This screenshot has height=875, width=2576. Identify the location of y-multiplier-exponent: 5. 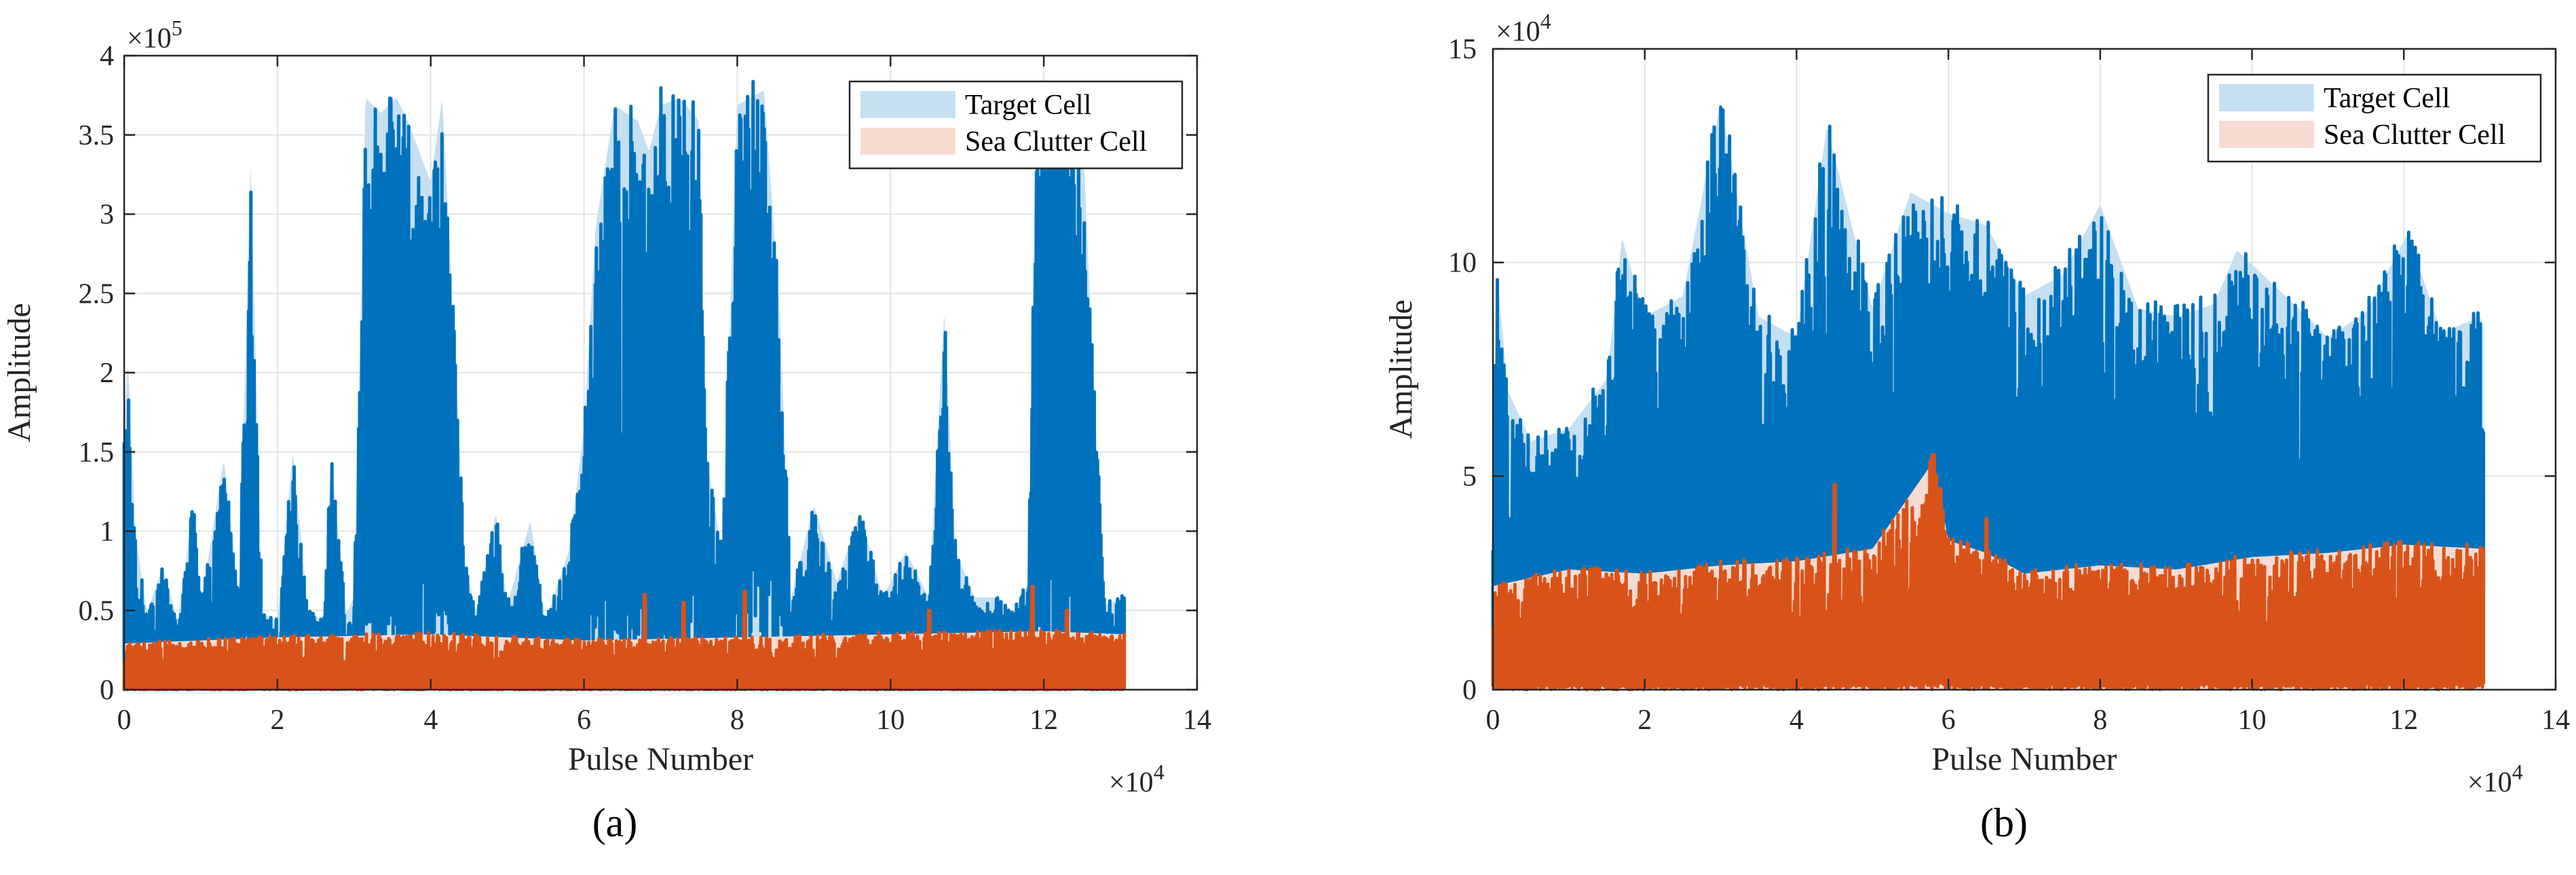
(177, 28).